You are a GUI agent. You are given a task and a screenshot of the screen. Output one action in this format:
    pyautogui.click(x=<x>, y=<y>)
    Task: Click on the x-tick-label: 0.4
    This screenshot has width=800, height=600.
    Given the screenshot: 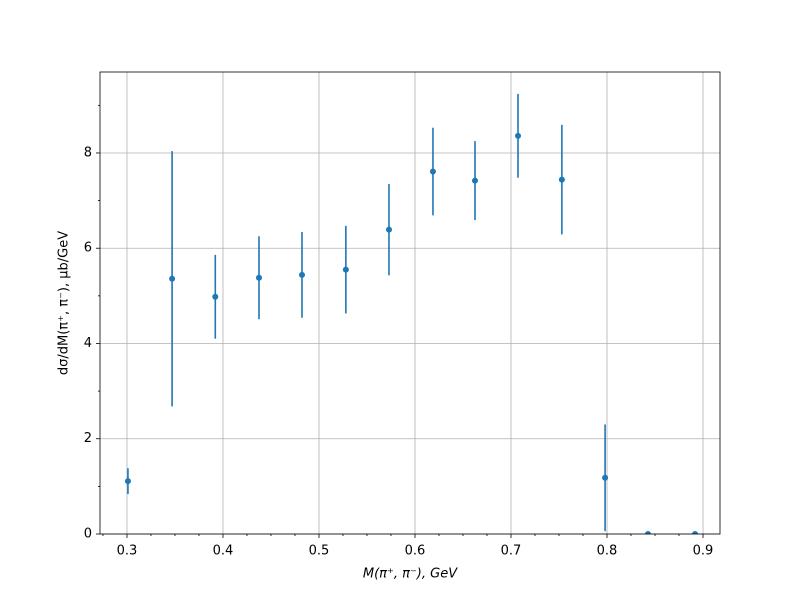 What is the action you would take?
    pyautogui.click(x=223, y=551)
    